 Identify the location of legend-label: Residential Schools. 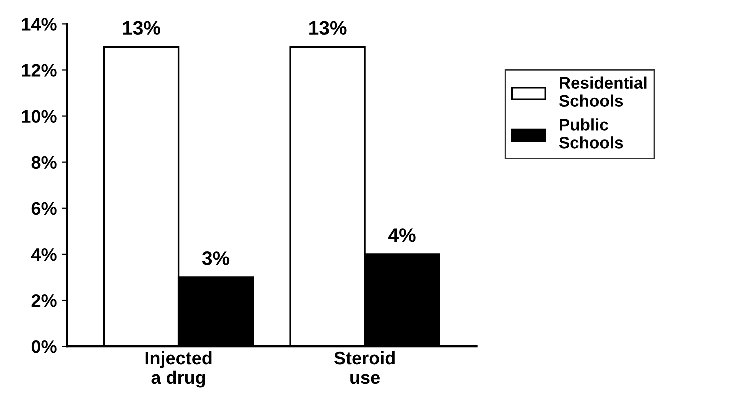
(603, 91).